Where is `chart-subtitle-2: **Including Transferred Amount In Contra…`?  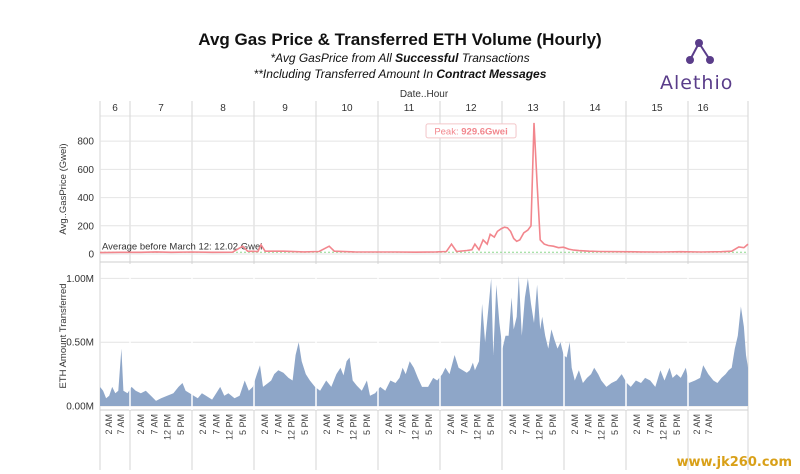 chart-subtitle-2: **Including Transferred Amount In Contra… is located at coordinates (400, 74).